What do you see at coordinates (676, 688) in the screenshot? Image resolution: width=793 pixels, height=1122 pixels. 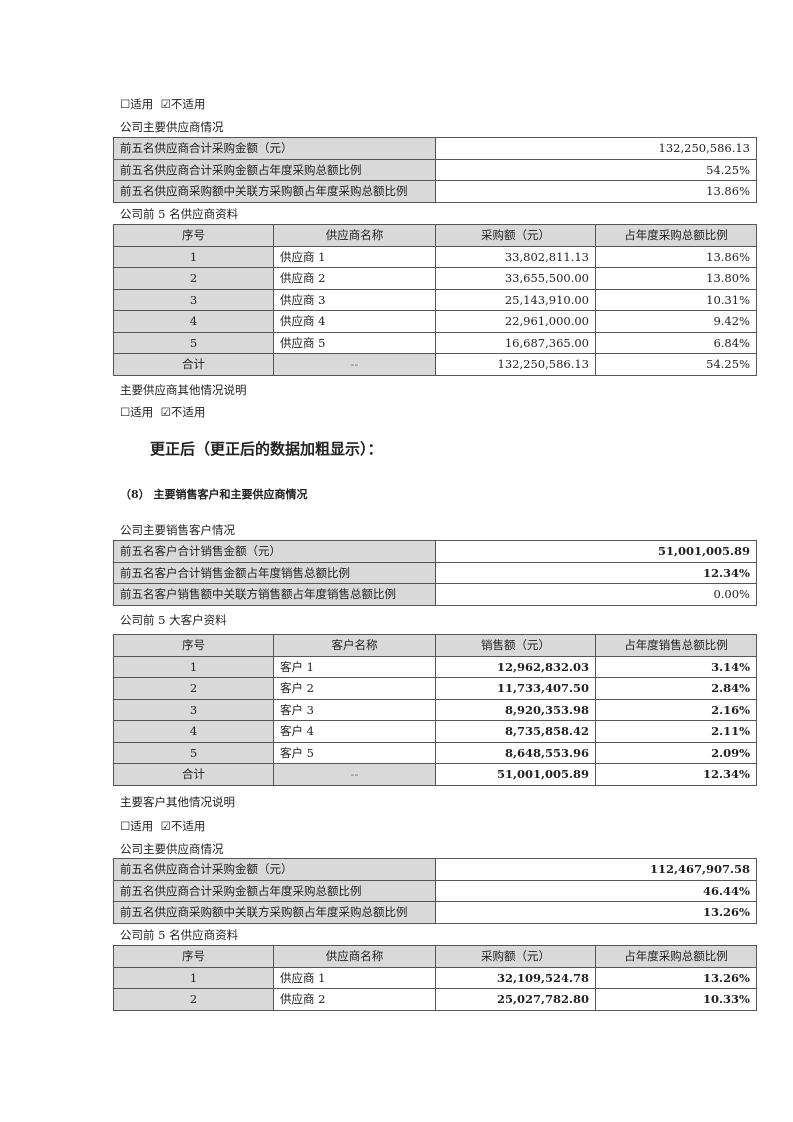 I see `row-ratio: 2.84%` at bounding box center [676, 688].